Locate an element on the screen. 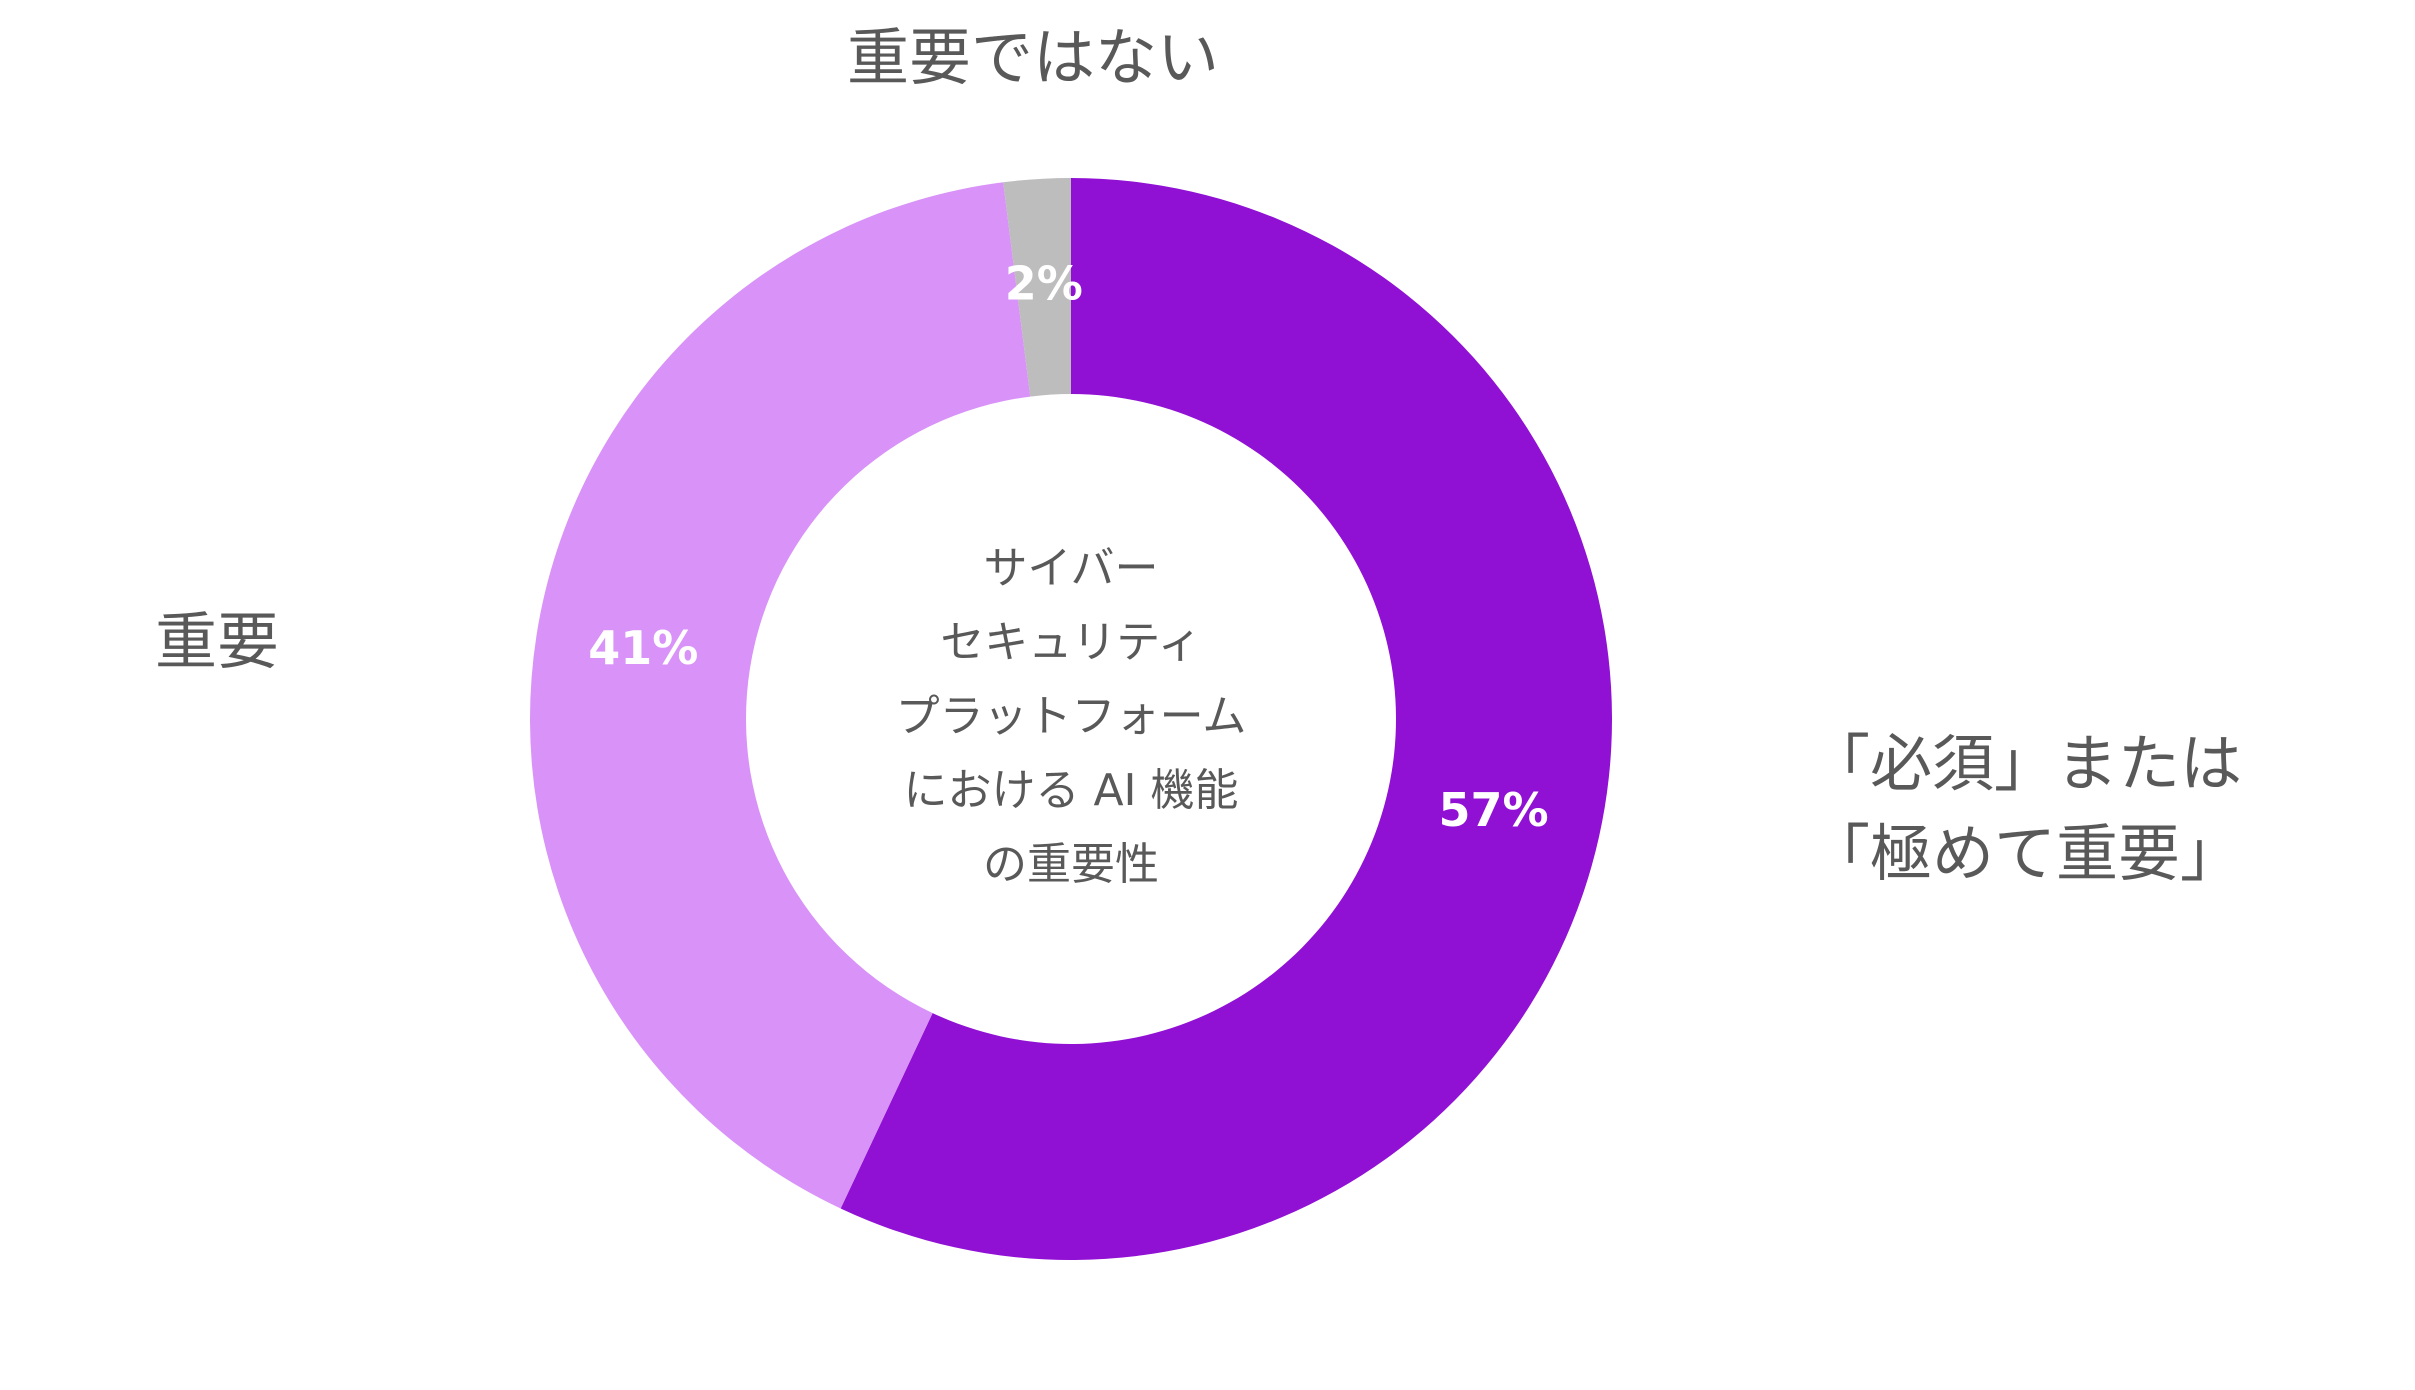 The height and width of the screenshot is (1390, 2415). donut-segment is located at coordinates (1037, 287).